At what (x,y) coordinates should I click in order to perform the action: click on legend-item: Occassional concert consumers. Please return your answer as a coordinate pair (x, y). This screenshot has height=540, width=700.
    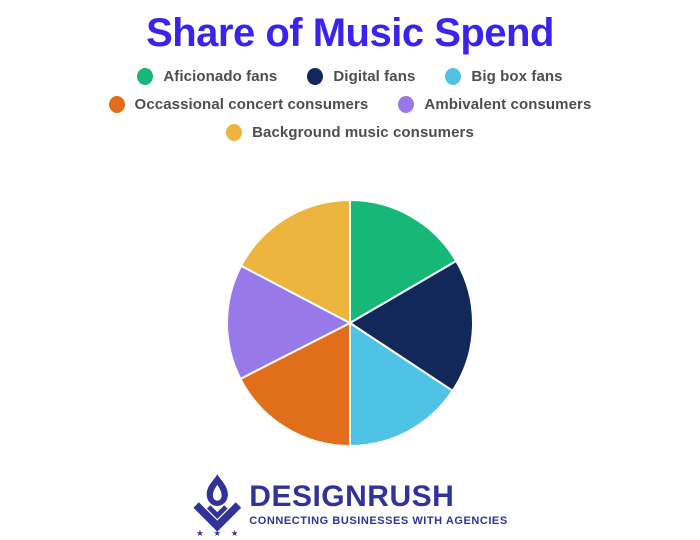
    Looking at the image, I should click on (238, 104).